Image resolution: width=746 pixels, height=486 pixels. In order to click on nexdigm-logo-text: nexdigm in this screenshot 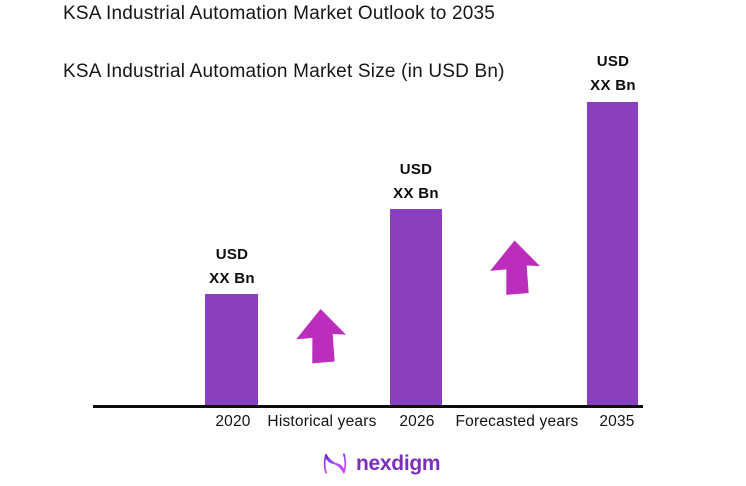, I will do `click(398, 463)`.